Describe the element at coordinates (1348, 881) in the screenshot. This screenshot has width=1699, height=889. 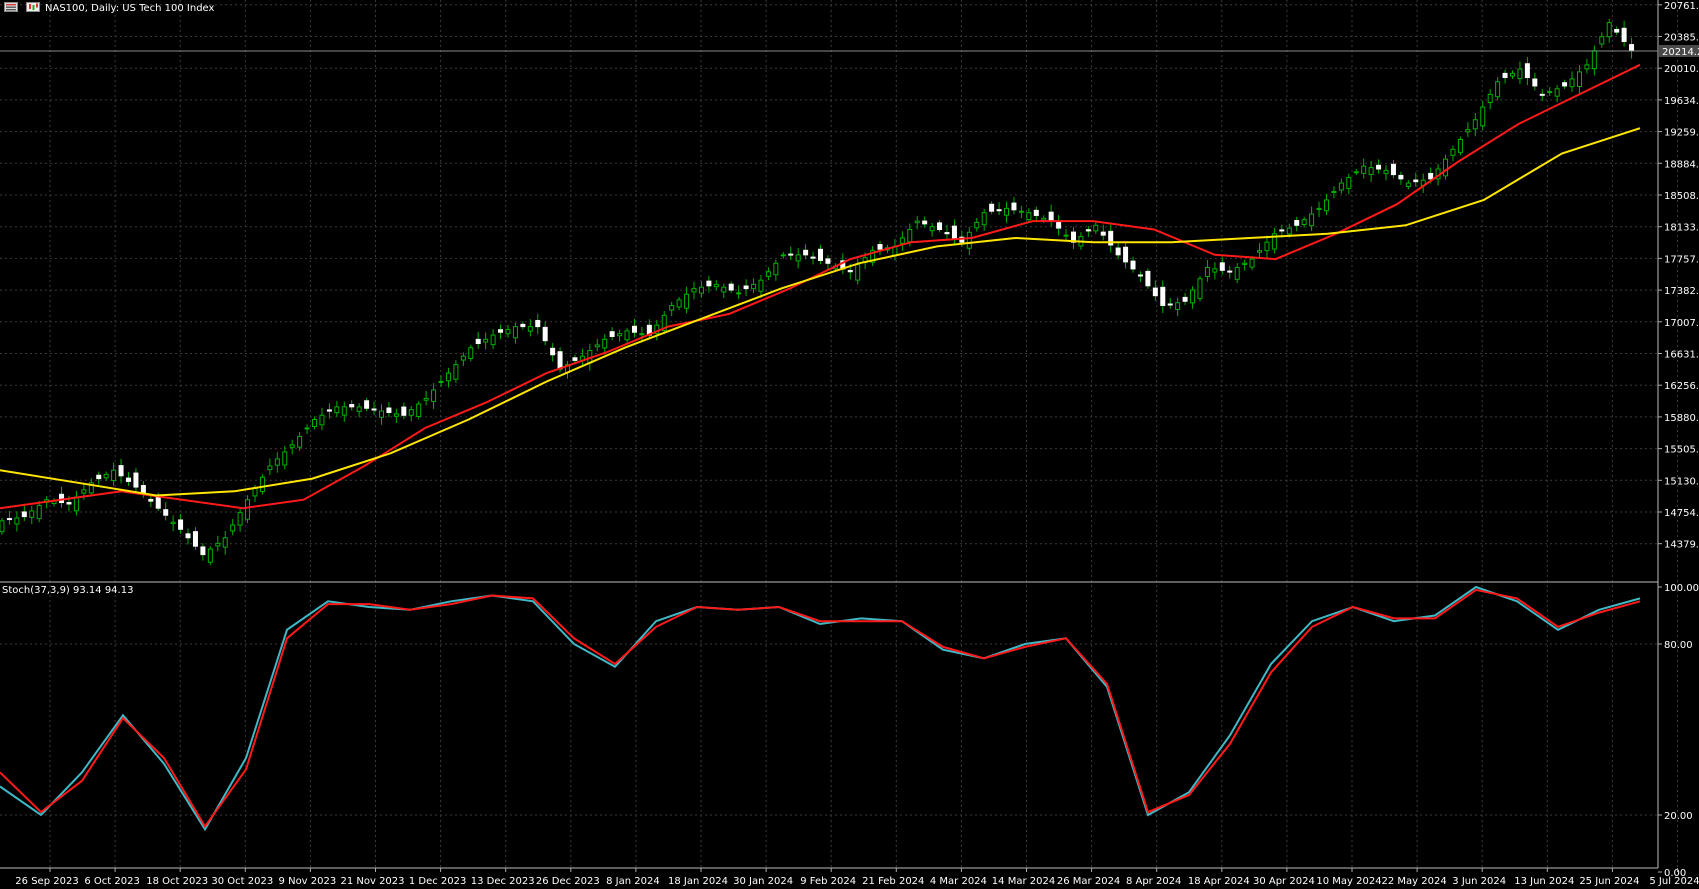
I see `date-tick-label: 10 May 2024` at that location.